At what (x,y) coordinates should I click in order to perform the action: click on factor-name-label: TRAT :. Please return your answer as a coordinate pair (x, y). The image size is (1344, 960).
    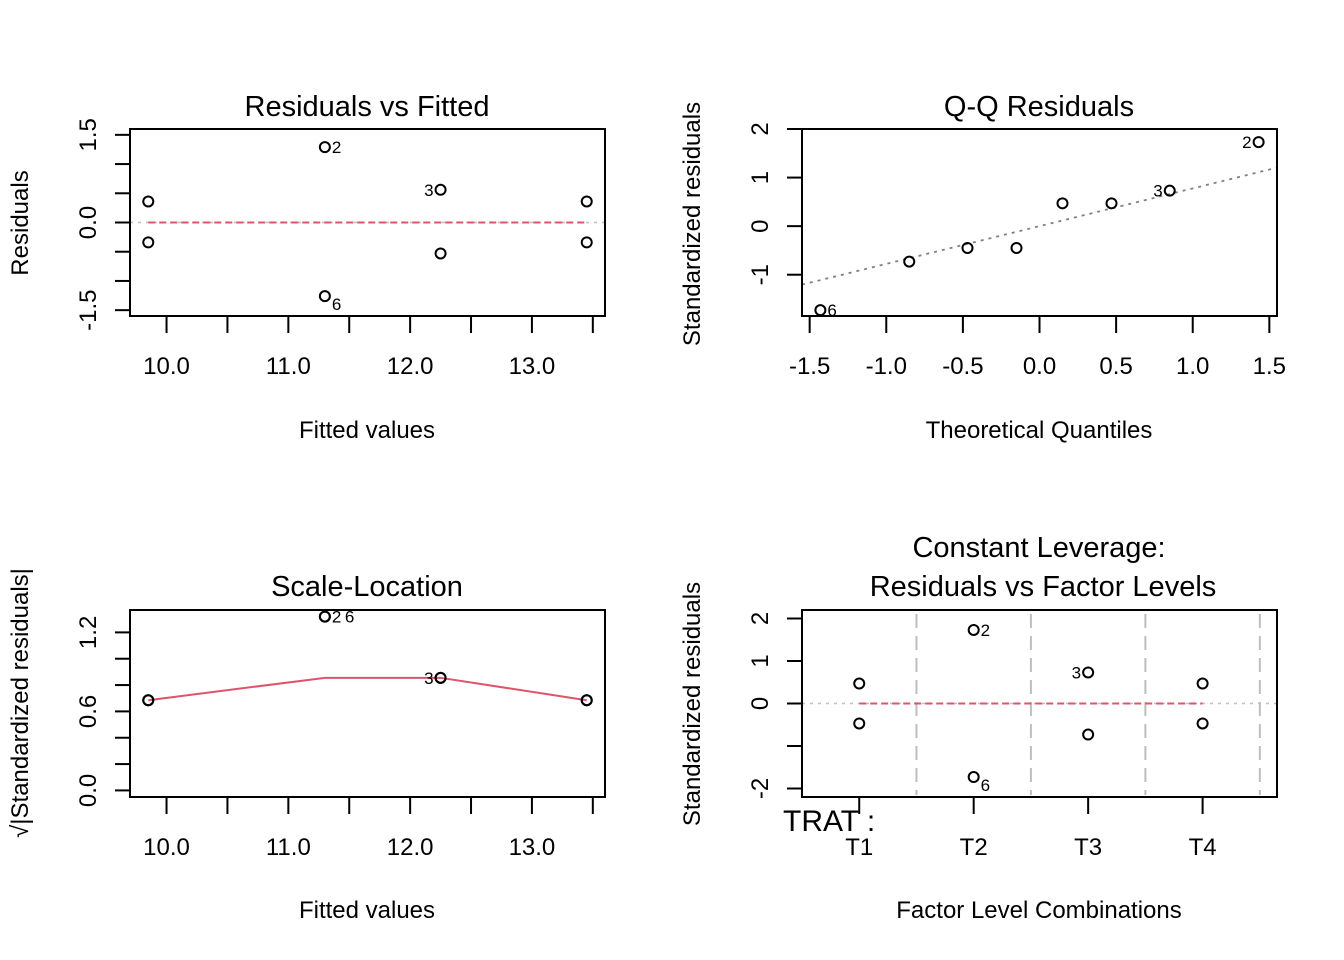
    Looking at the image, I should click on (829, 821).